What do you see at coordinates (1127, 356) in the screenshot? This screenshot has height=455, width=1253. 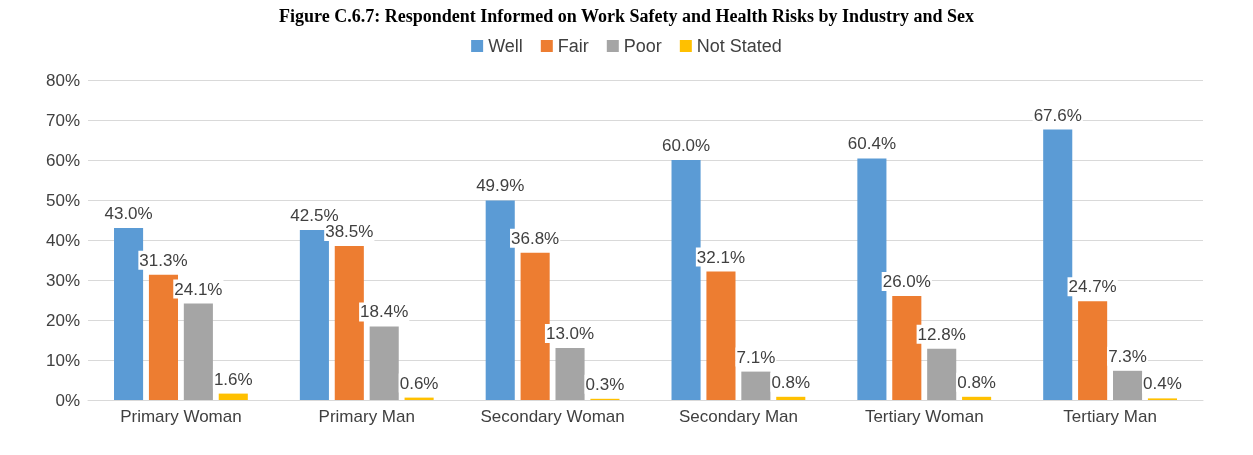 I see `data-label: 7.3%` at bounding box center [1127, 356].